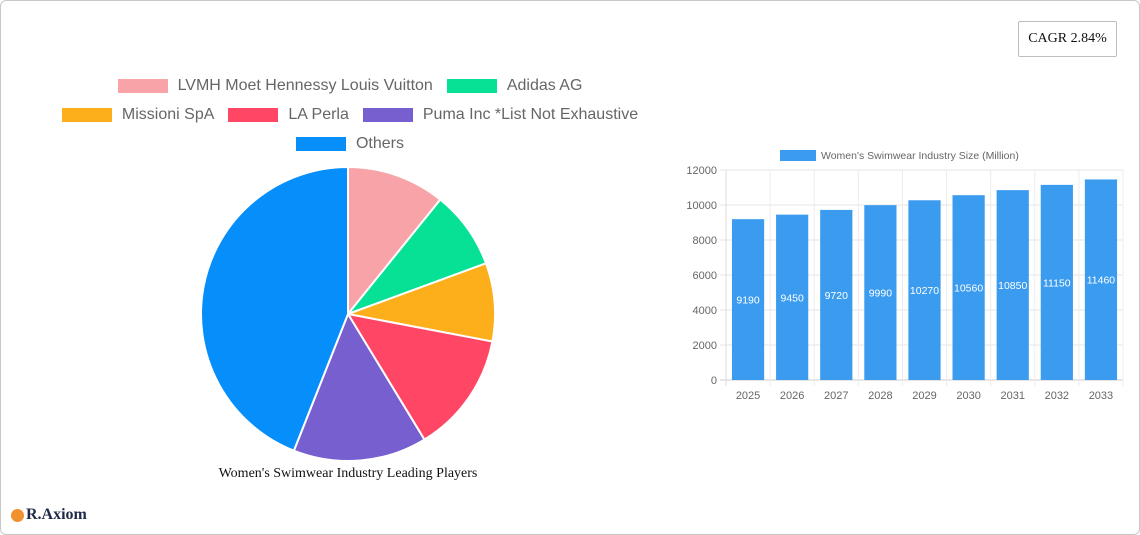  I want to click on legend-item-la-perla: LA Perla, so click(288, 115).